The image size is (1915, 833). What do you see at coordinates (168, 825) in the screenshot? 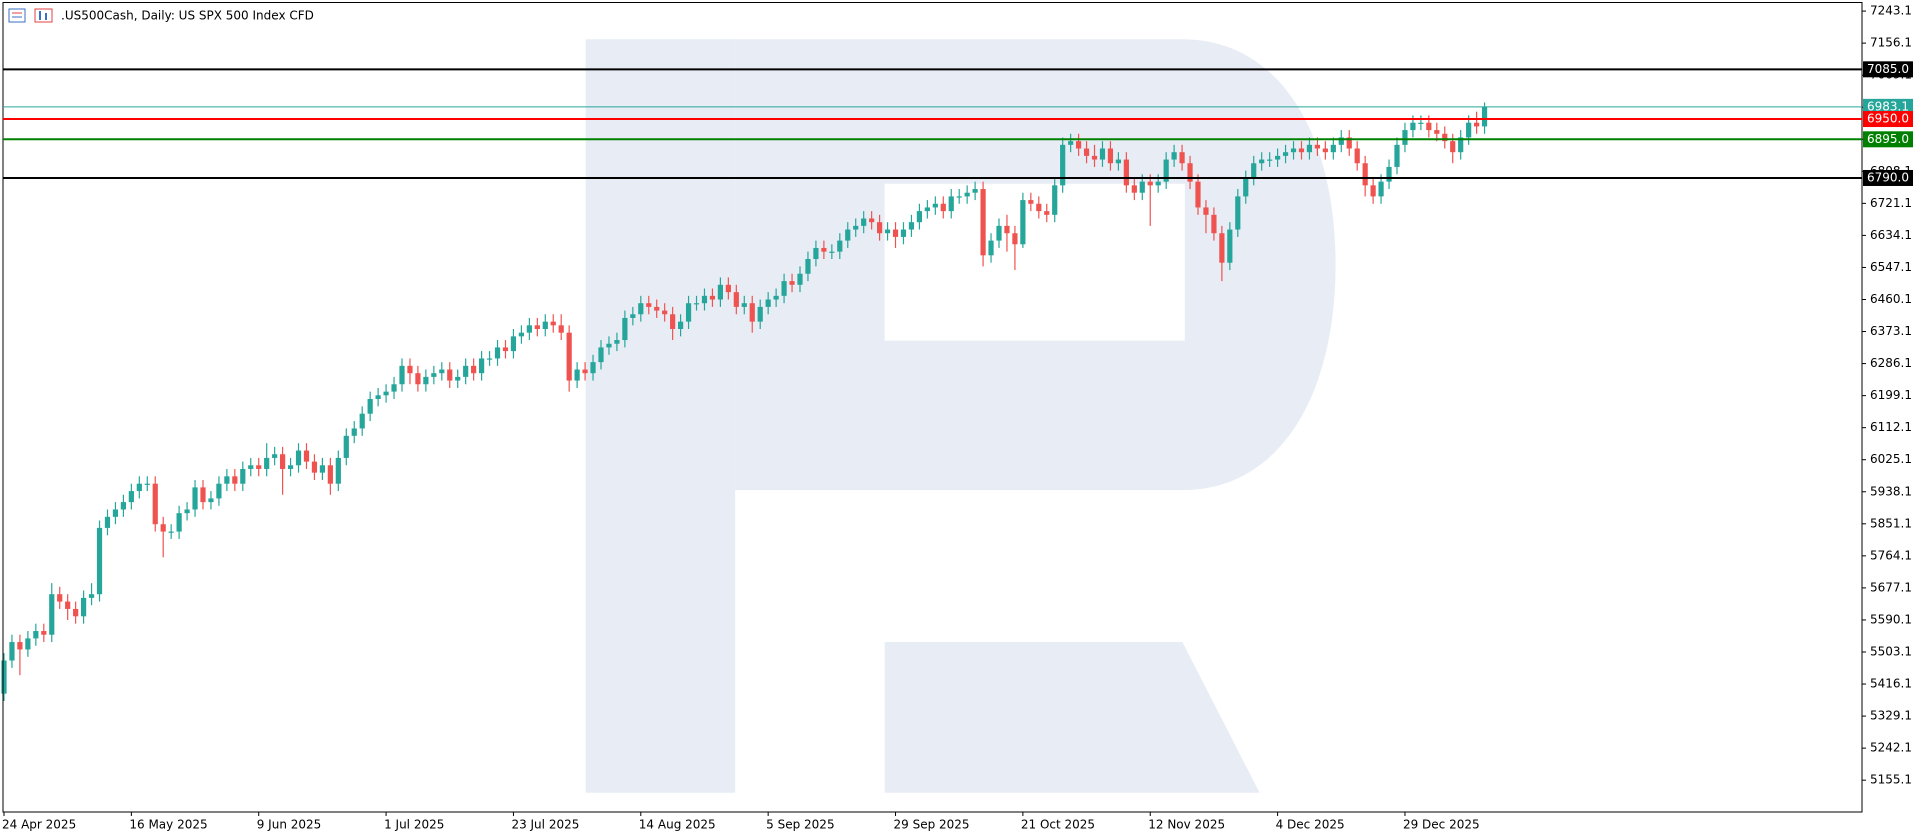
I see `x-tick-label: 16 May 2025` at bounding box center [168, 825].